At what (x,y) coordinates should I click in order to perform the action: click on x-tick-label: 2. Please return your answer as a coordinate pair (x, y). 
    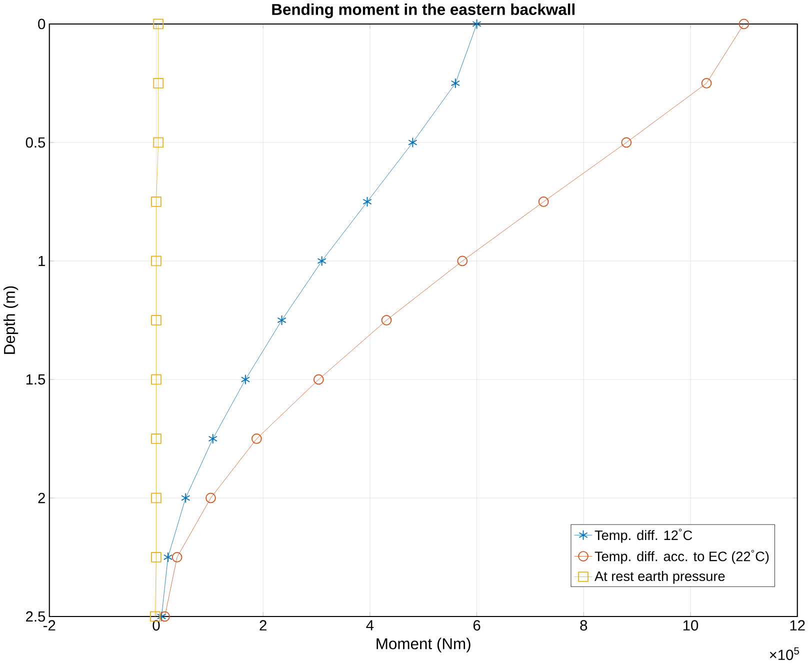
    Looking at the image, I should click on (263, 625).